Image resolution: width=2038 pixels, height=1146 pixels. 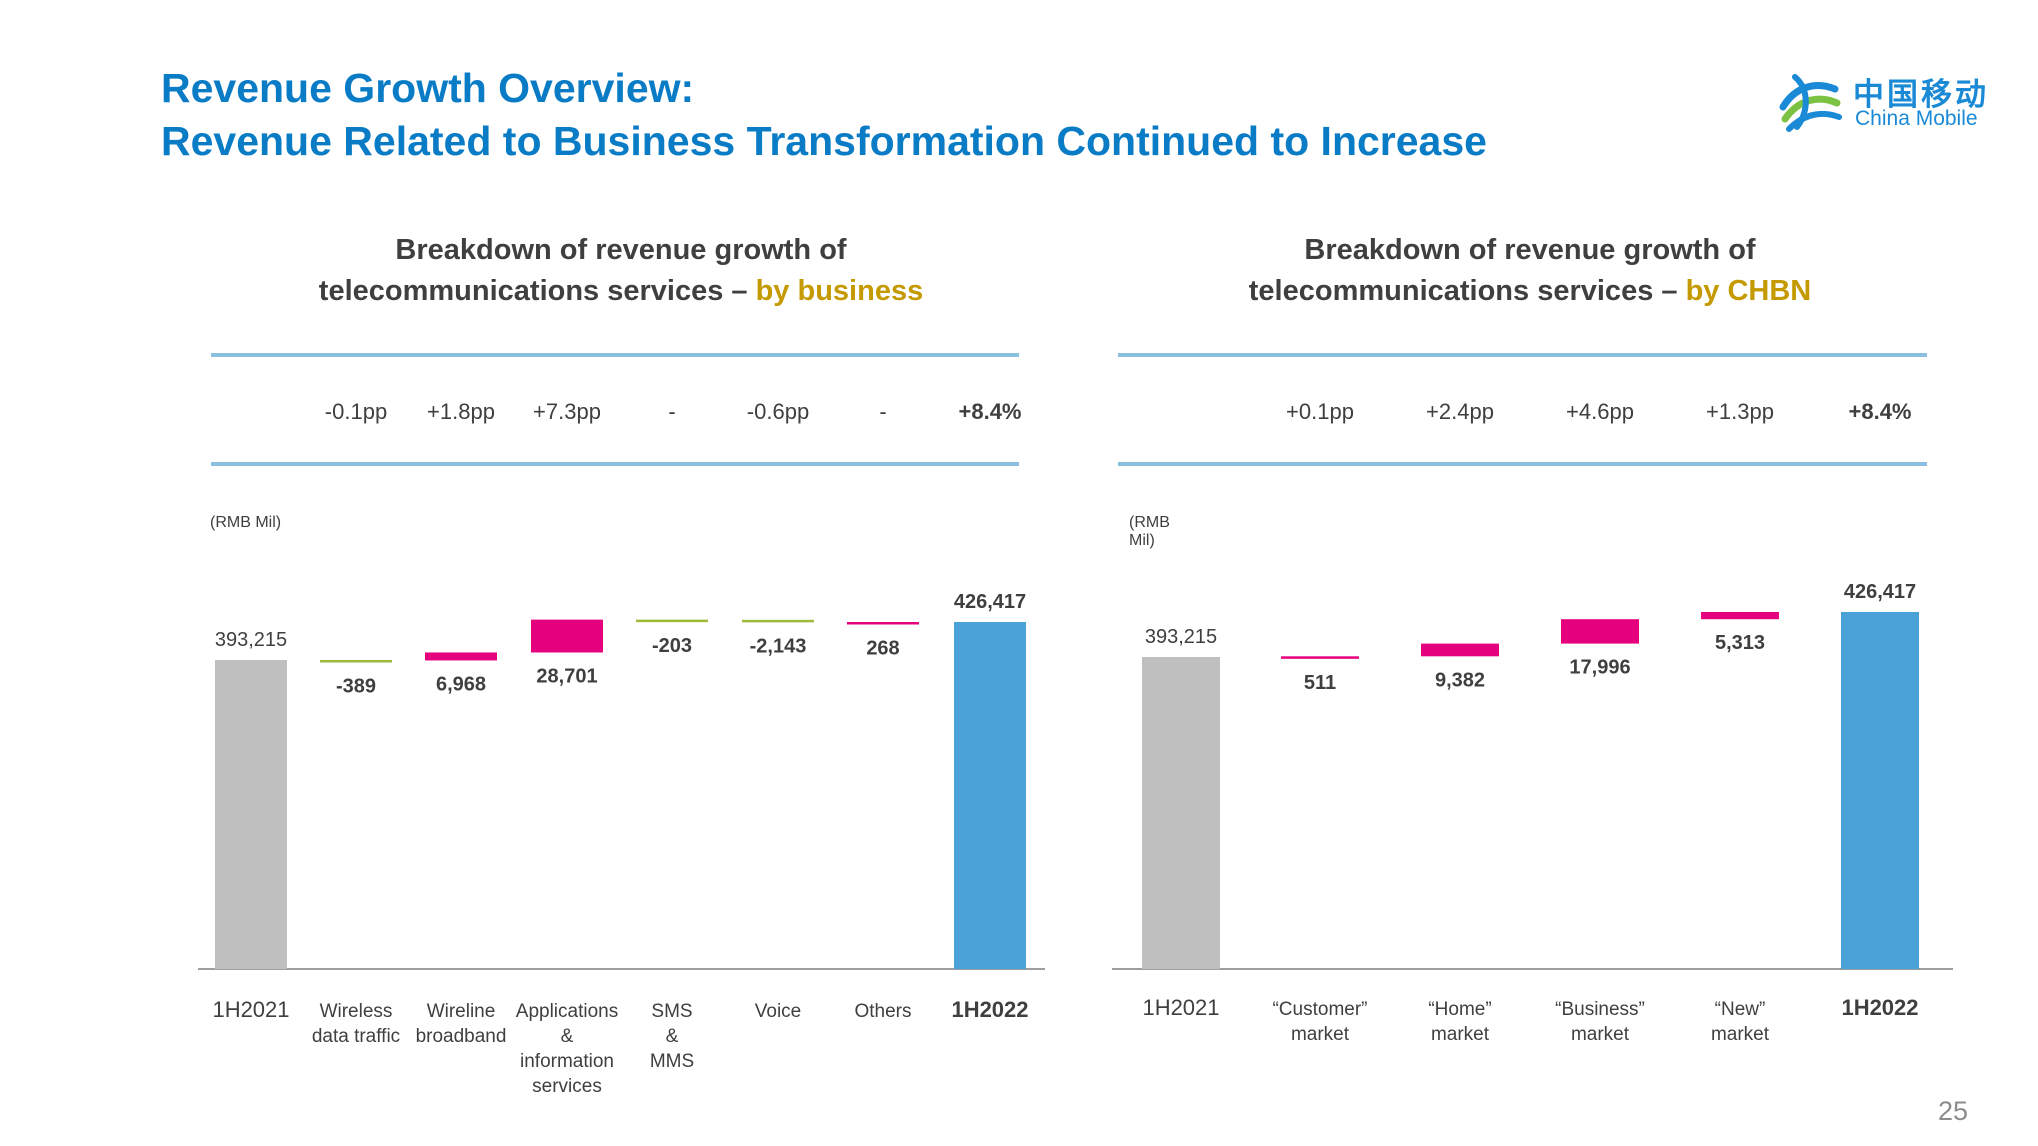 What do you see at coordinates (1459, 1009) in the screenshot?
I see `x-tick-label: “Home”` at bounding box center [1459, 1009].